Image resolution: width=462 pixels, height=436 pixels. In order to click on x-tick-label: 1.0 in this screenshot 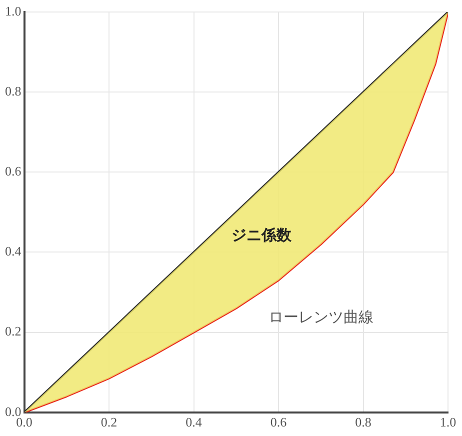, I will do `click(448, 422)`.